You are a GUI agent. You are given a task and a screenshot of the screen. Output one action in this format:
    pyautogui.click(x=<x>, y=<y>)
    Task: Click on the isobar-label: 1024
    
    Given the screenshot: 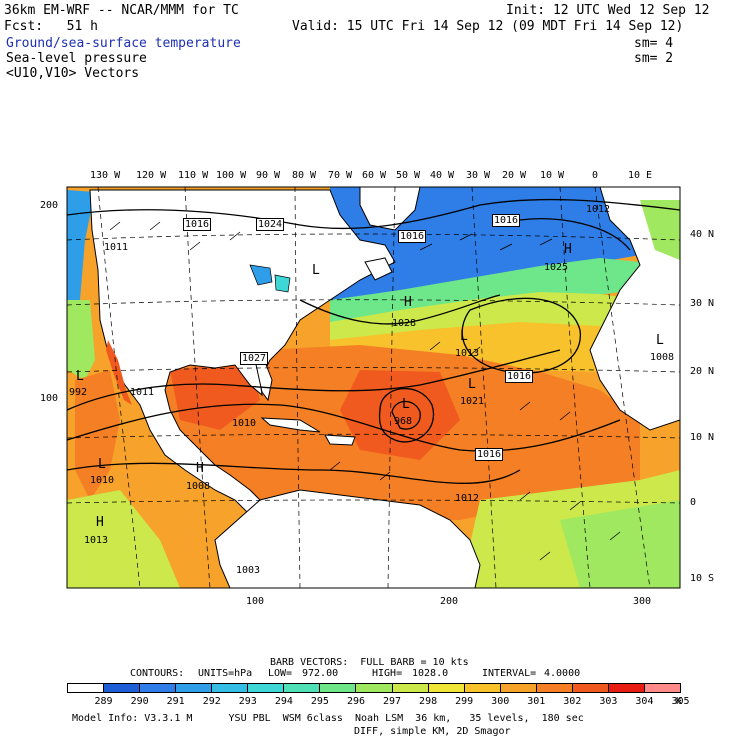 What is the action you would take?
    pyautogui.click(x=270, y=224)
    